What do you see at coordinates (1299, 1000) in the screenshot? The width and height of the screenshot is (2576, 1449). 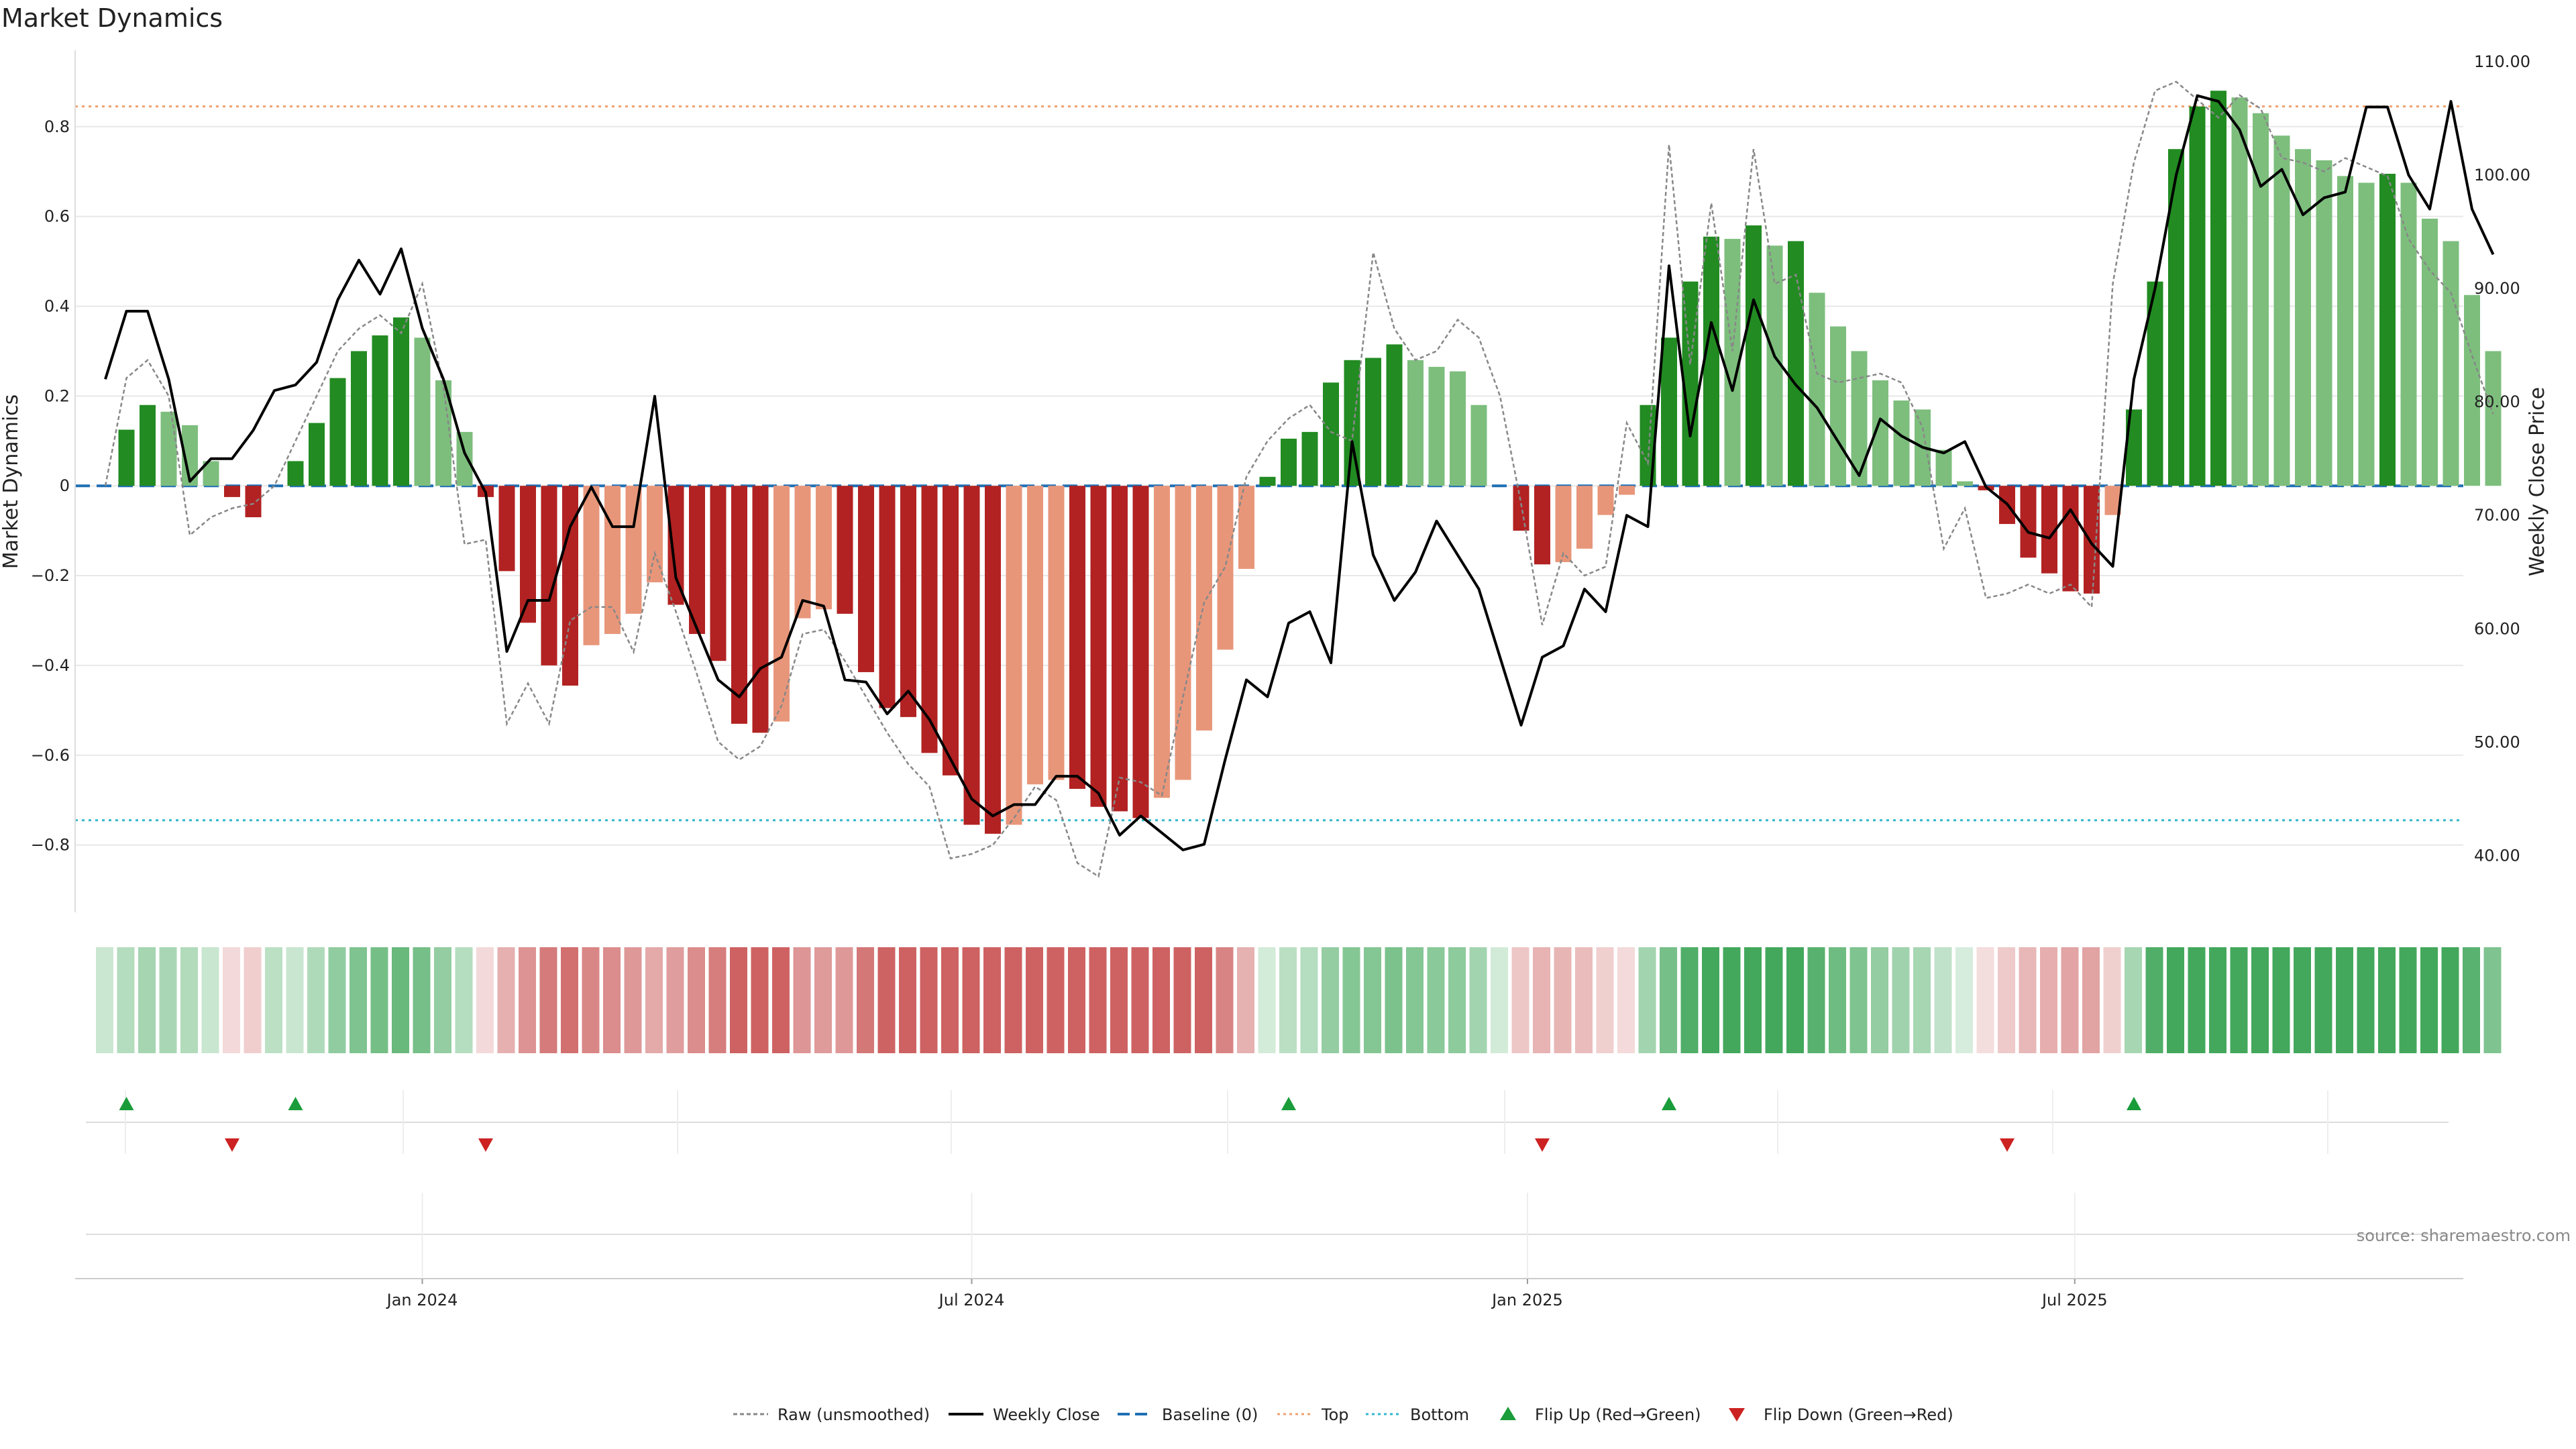 I see `heatstrip-layer` at bounding box center [1299, 1000].